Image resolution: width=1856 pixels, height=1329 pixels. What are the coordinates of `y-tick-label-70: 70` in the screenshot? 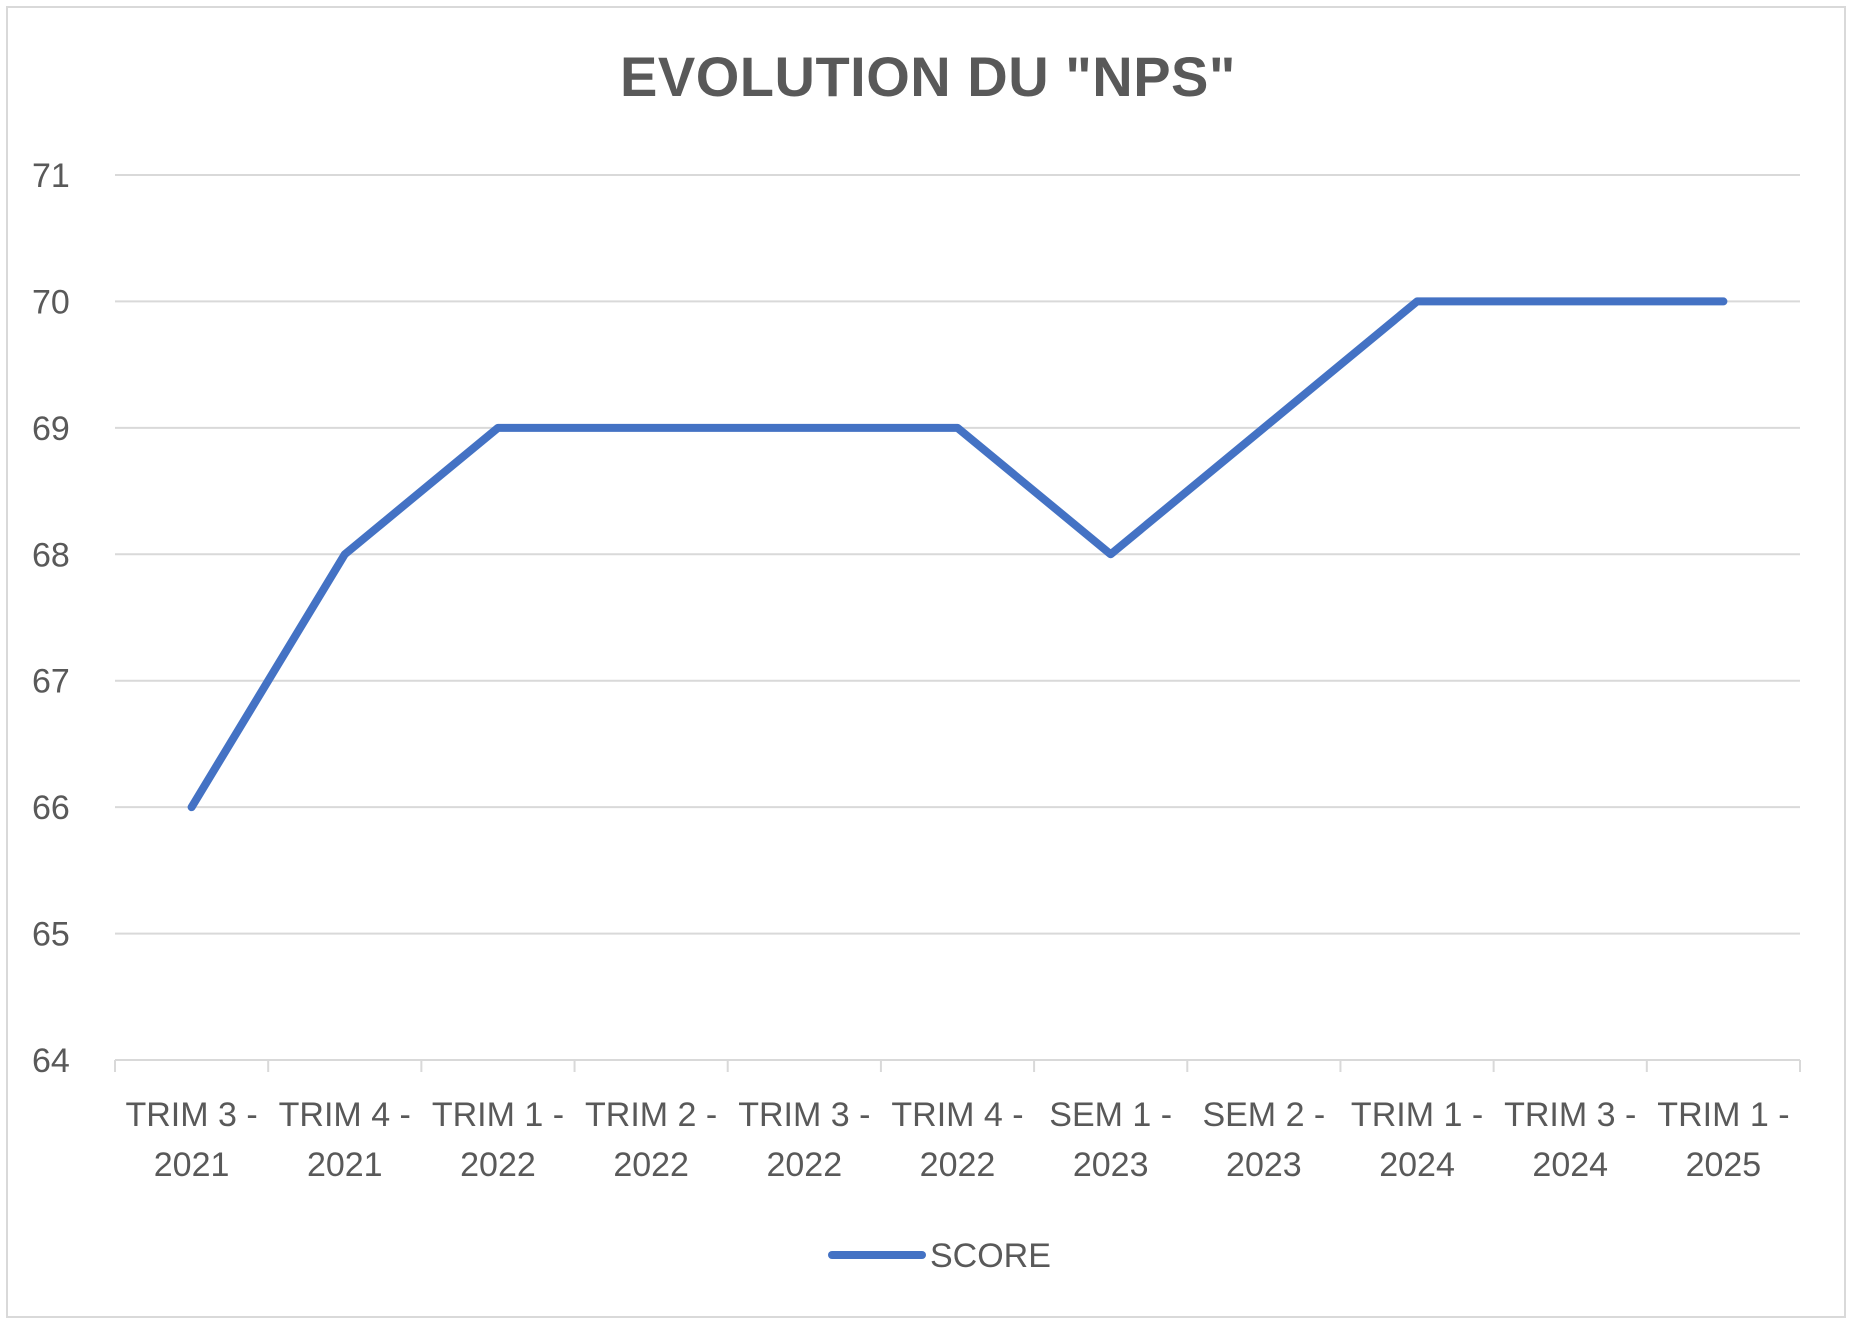 It's located at (51, 302).